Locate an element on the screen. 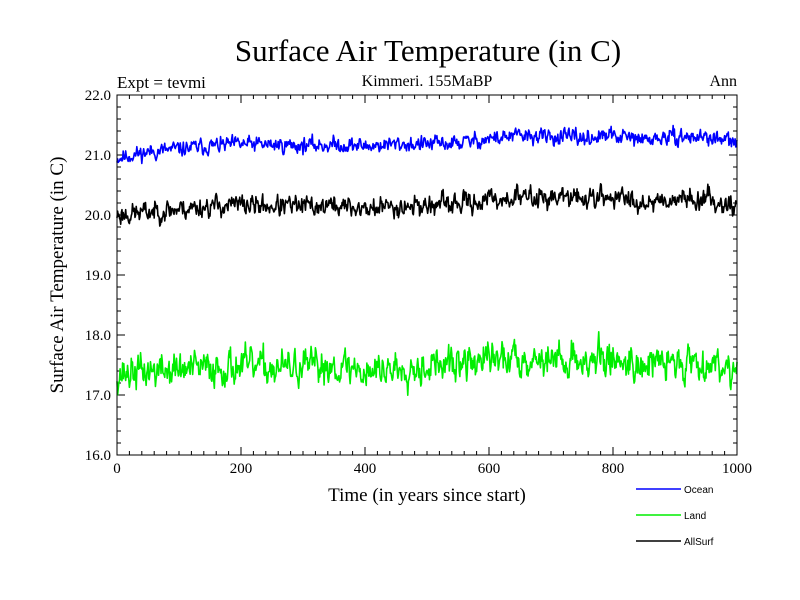 The width and height of the screenshot is (800, 600). y-tick-label: 19.0 is located at coordinates (98, 276).